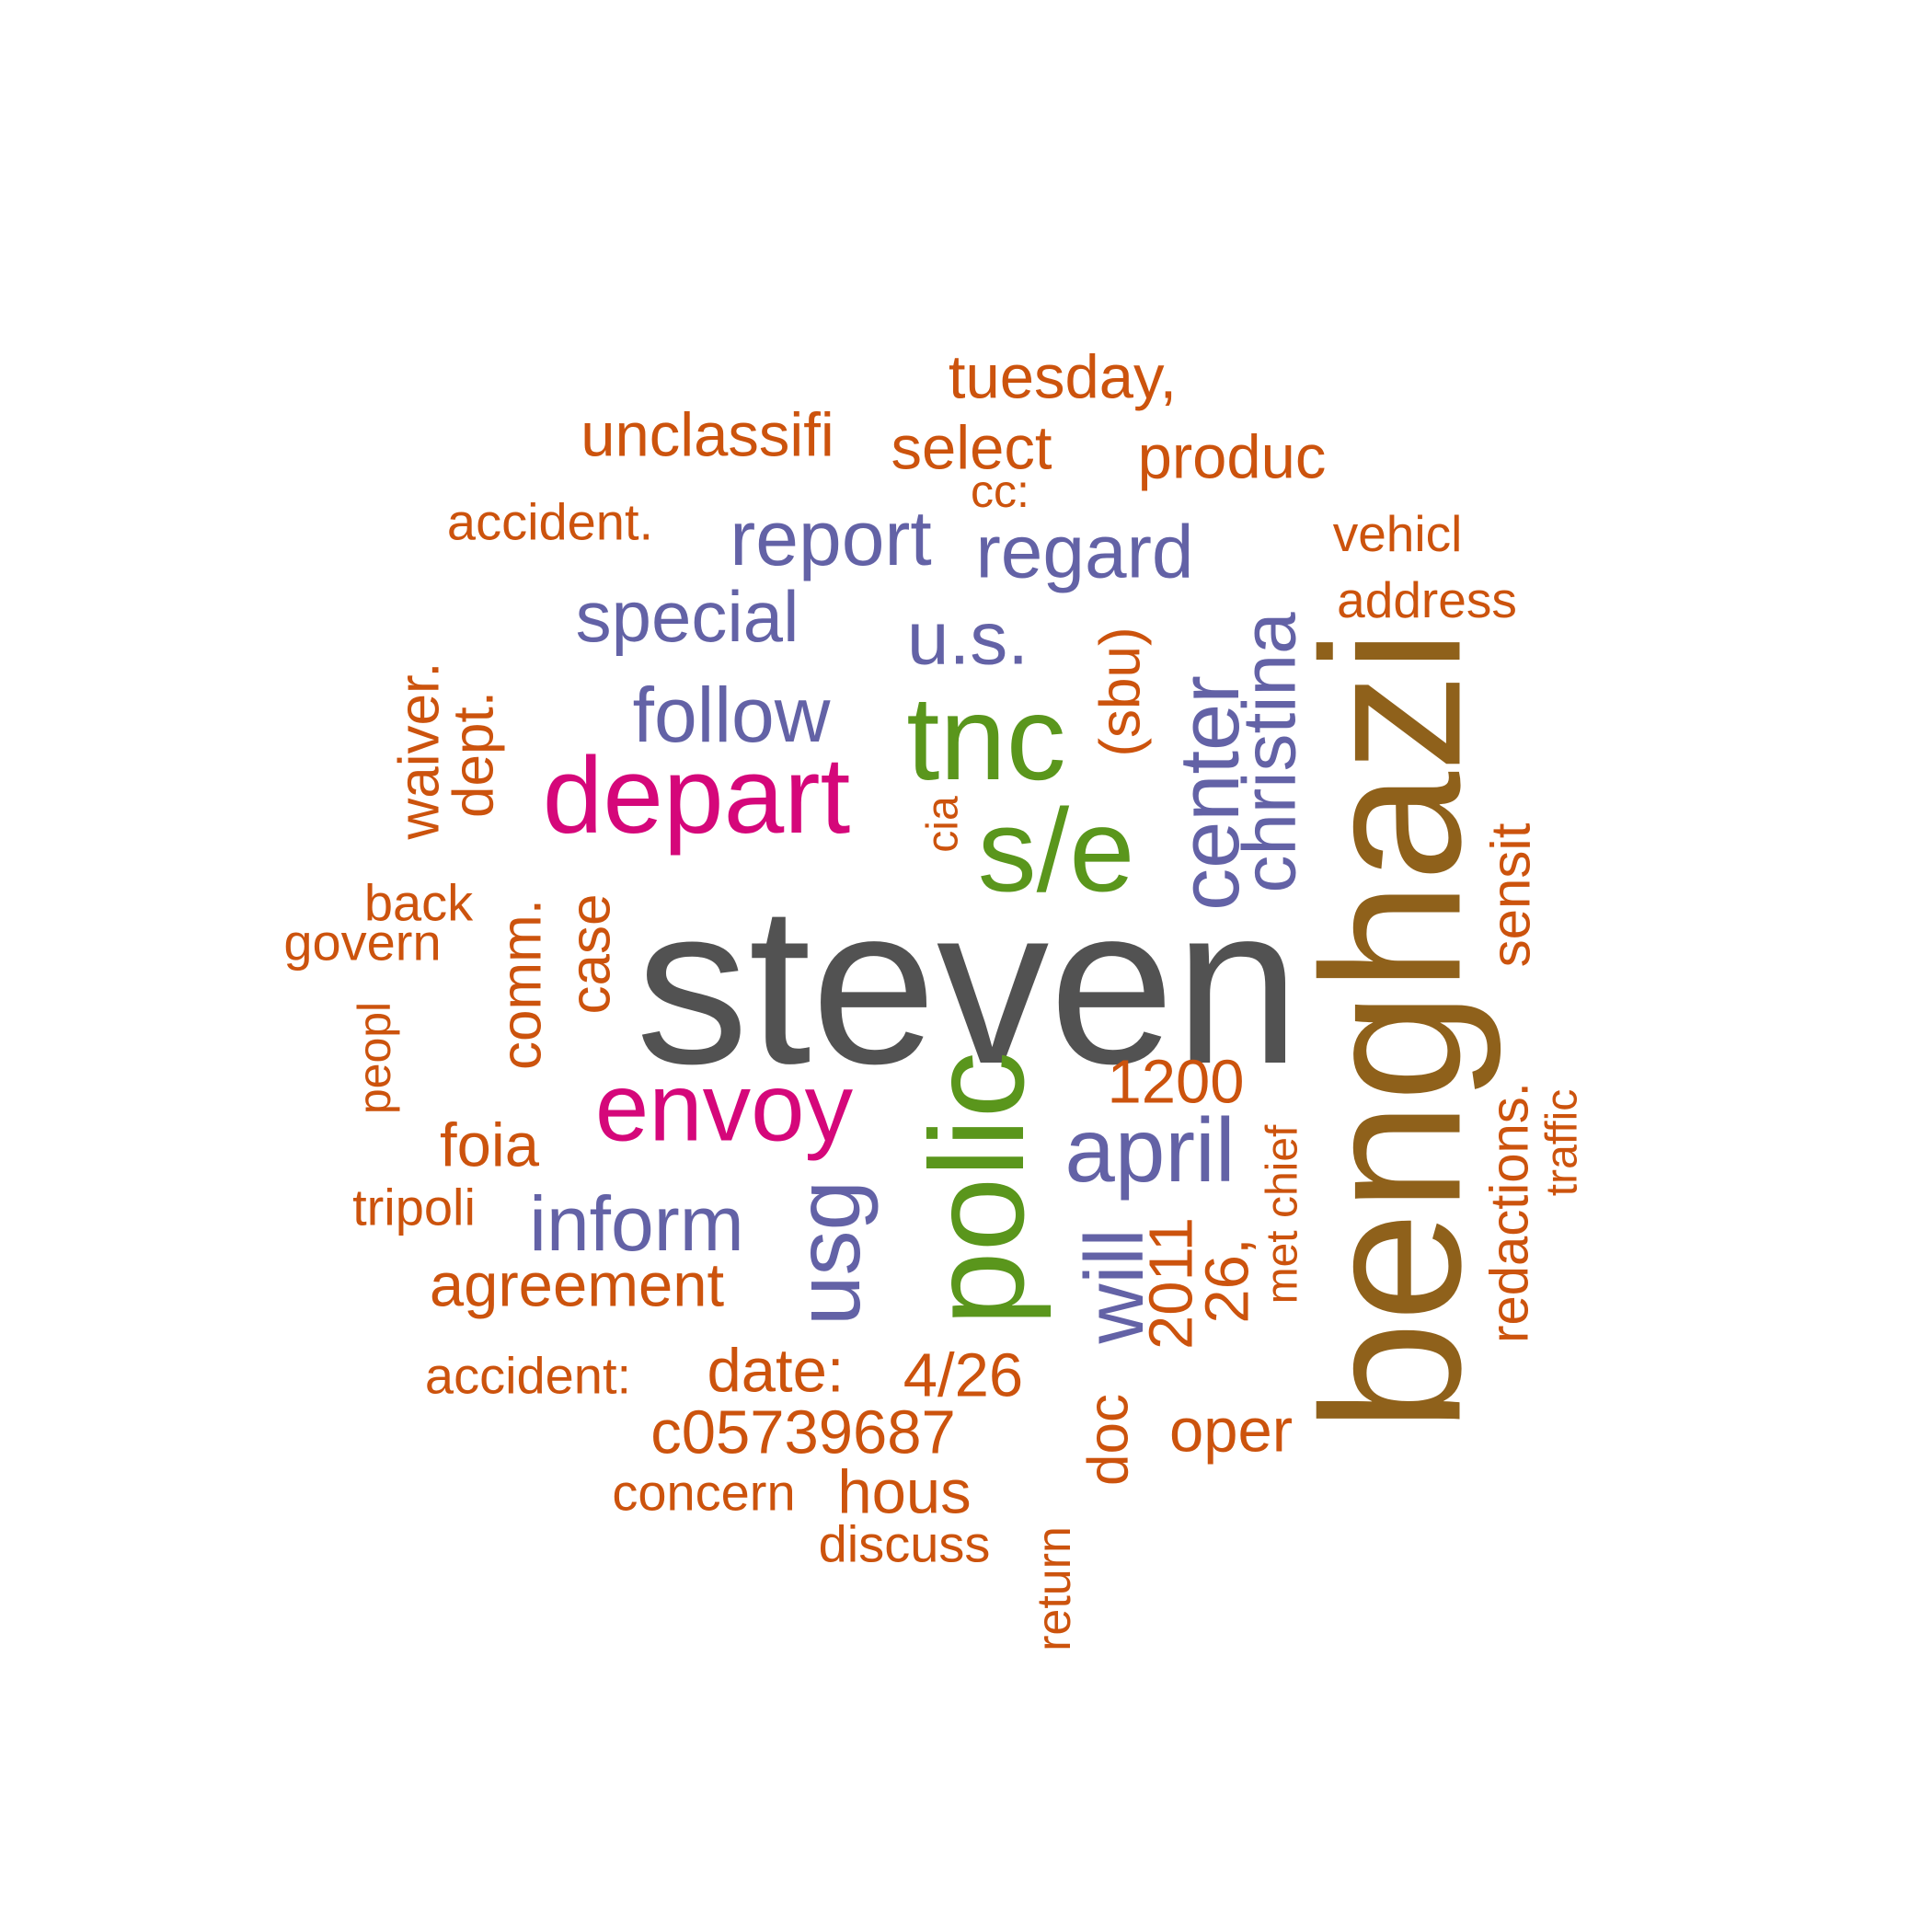  What do you see at coordinates (1175, 1082) in the screenshot?
I see `cloud-word-1200: 1200` at bounding box center [1175, 1082].